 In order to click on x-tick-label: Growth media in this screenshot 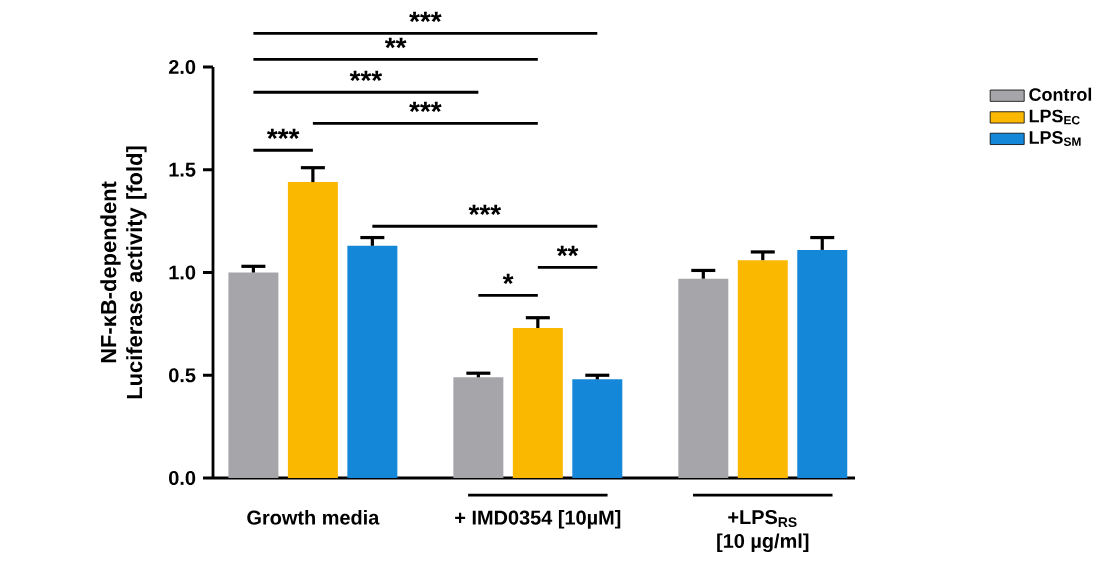, I will do `click(313, 517)`.